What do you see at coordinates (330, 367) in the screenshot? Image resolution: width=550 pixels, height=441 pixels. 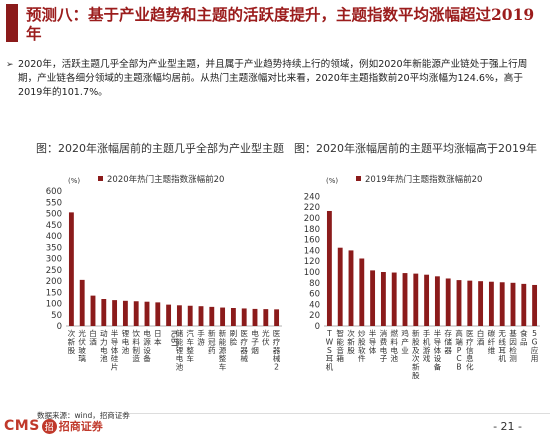 I see `x-tick-char: 机` at bounding box center [330, 367].